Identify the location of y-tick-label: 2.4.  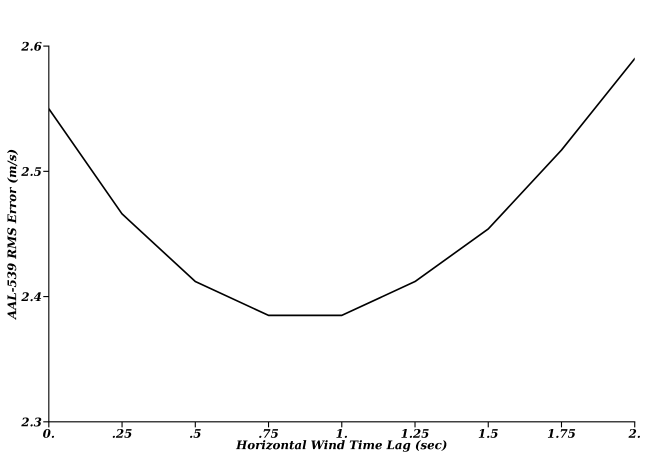
(31, 297).